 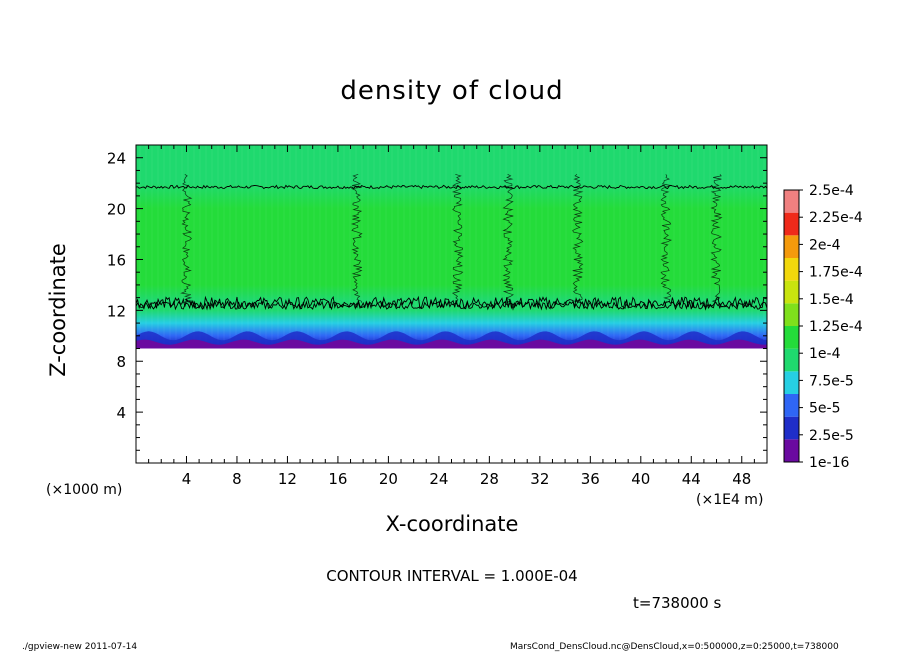 What do you see at coordinates (451, 344) in the screenshot?
I see `lower-purple-band` at bounding box center [451, 344].